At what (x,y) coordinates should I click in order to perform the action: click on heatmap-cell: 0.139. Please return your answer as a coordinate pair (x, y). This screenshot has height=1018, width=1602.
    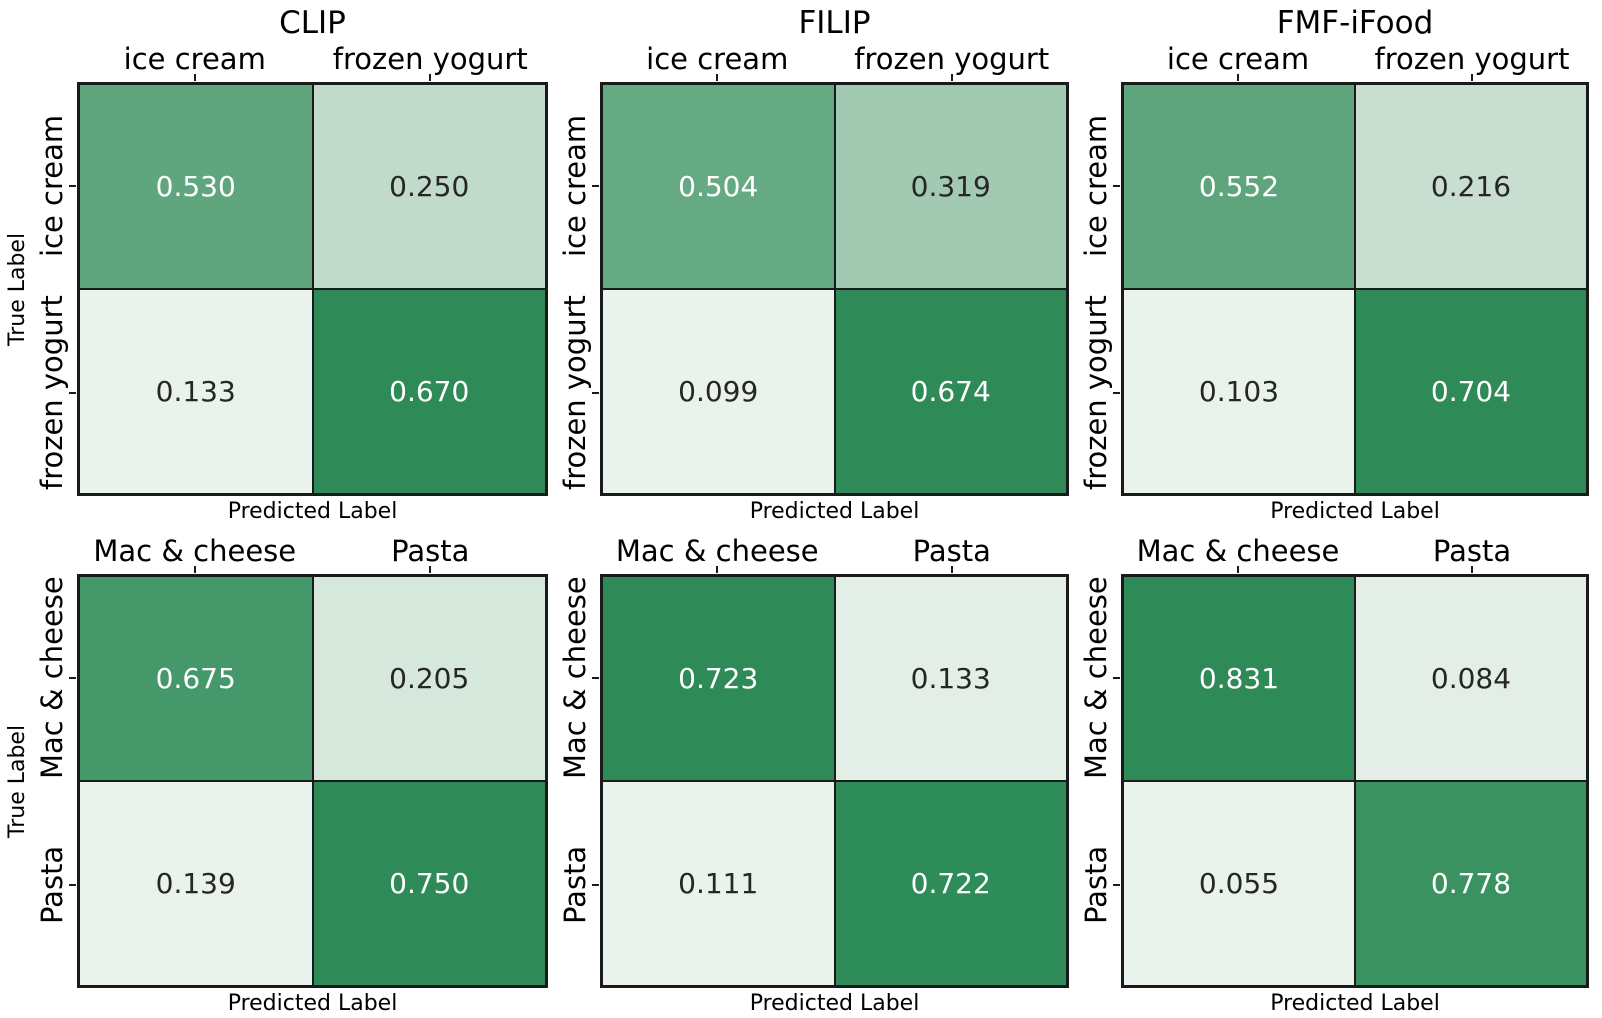
    Looking at the image, I should click on (196, 883).